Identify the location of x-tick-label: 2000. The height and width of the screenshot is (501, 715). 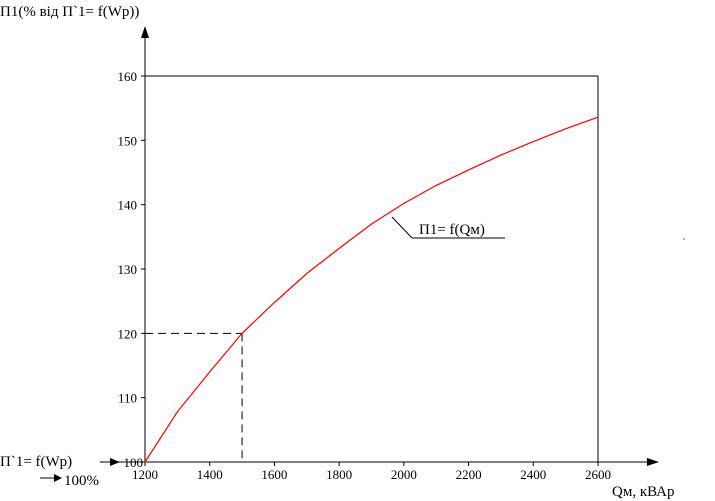
(404, 474).